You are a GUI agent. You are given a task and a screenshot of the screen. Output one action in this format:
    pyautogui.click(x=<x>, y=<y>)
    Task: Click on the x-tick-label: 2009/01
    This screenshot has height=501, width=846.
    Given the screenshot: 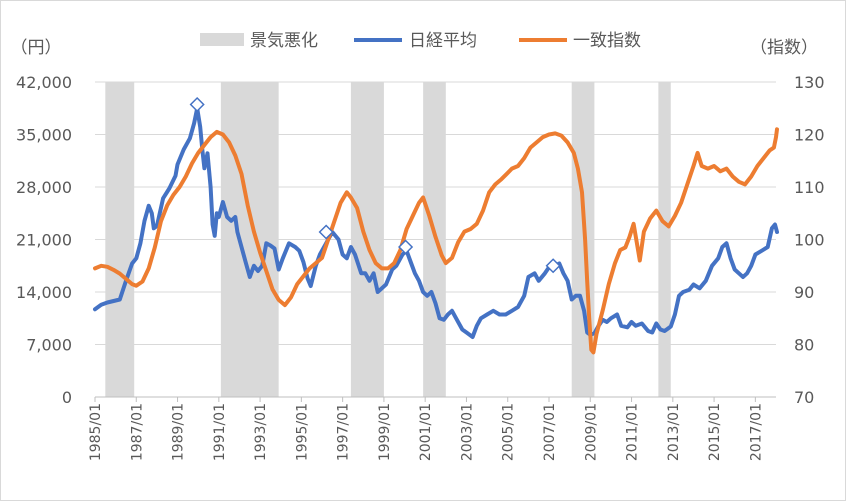 What is the action you would take?
    pyautogui.click(x=591, y=432)
    